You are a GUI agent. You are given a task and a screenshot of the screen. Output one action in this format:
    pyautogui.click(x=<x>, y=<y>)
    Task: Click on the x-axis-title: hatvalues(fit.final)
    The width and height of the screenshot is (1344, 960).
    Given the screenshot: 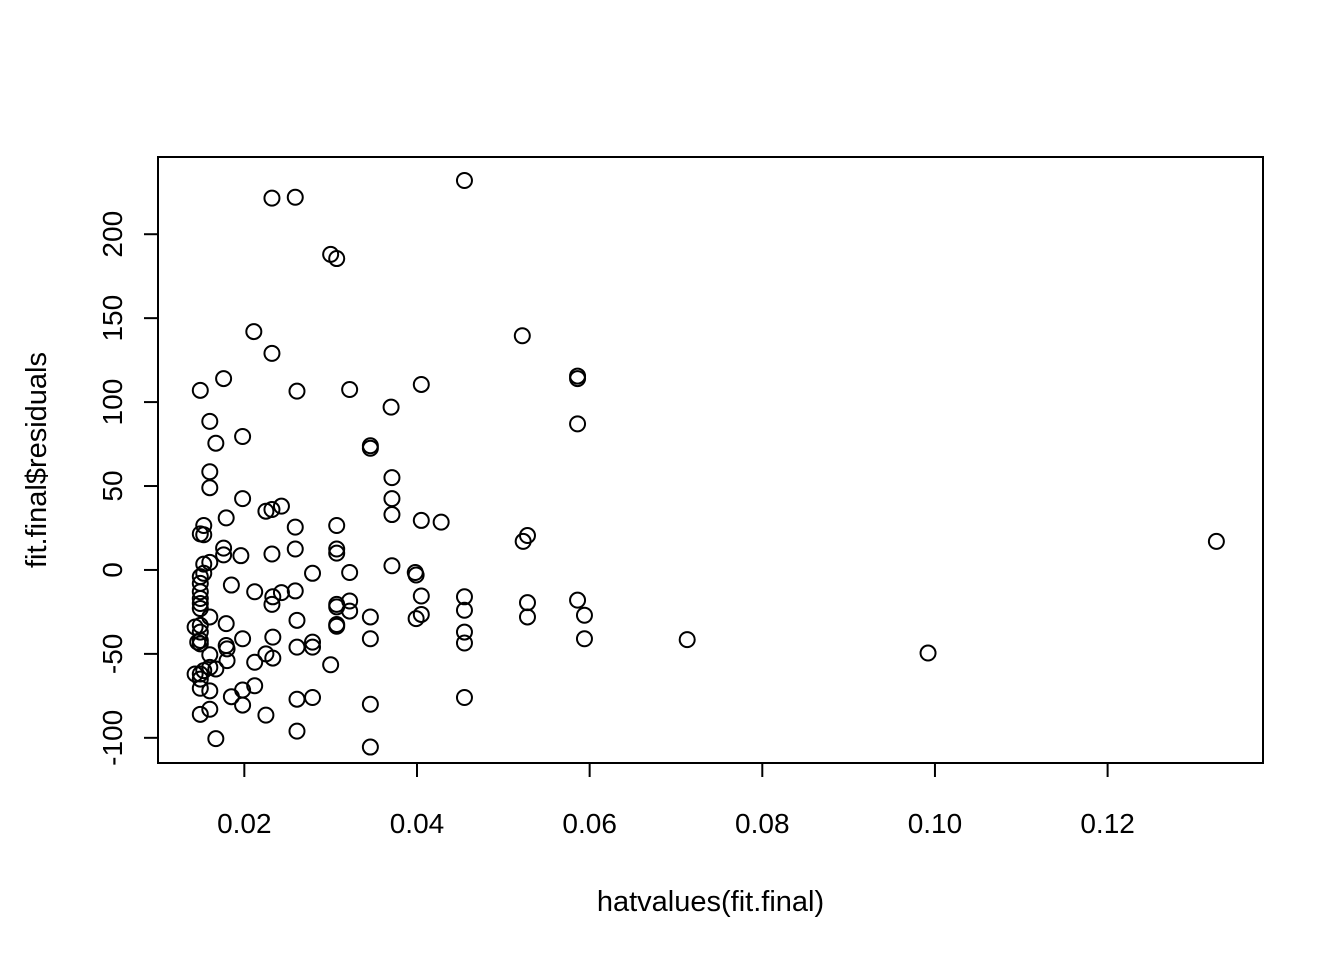 What is the action you would take?
    pyautogui.click(x=710, y=902)
    